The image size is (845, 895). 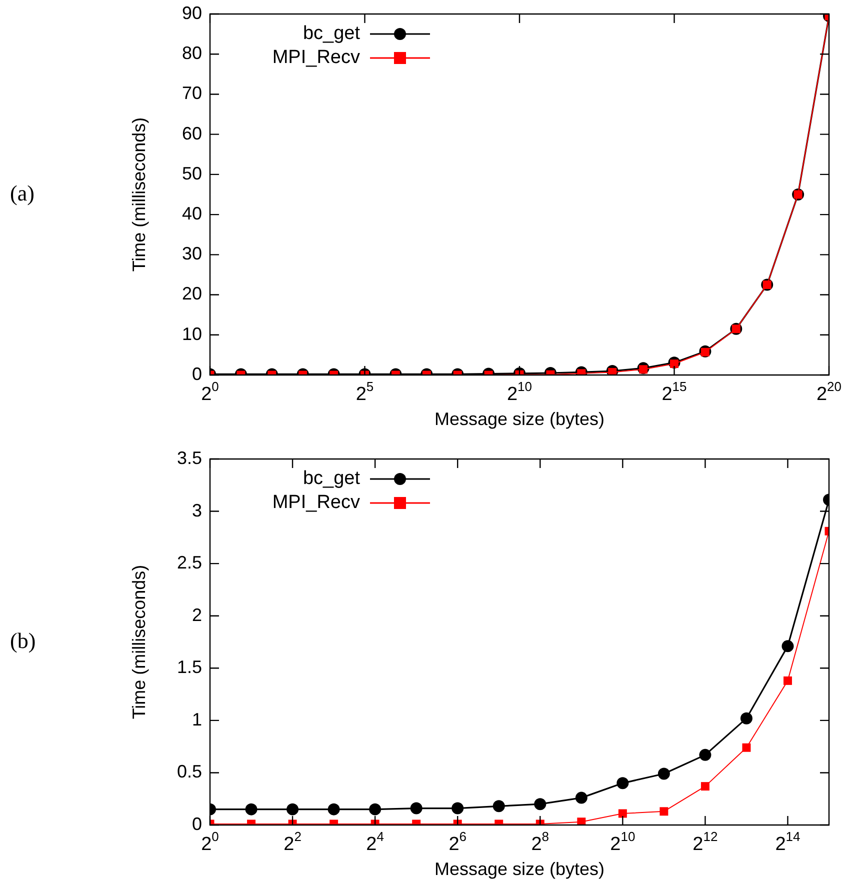 I want to click on text: (a), so click(x=22, y=193).